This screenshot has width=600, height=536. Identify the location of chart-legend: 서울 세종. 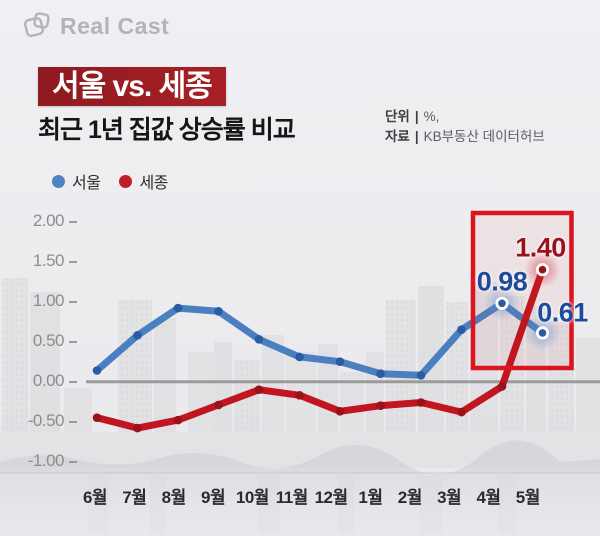
(110, 181).